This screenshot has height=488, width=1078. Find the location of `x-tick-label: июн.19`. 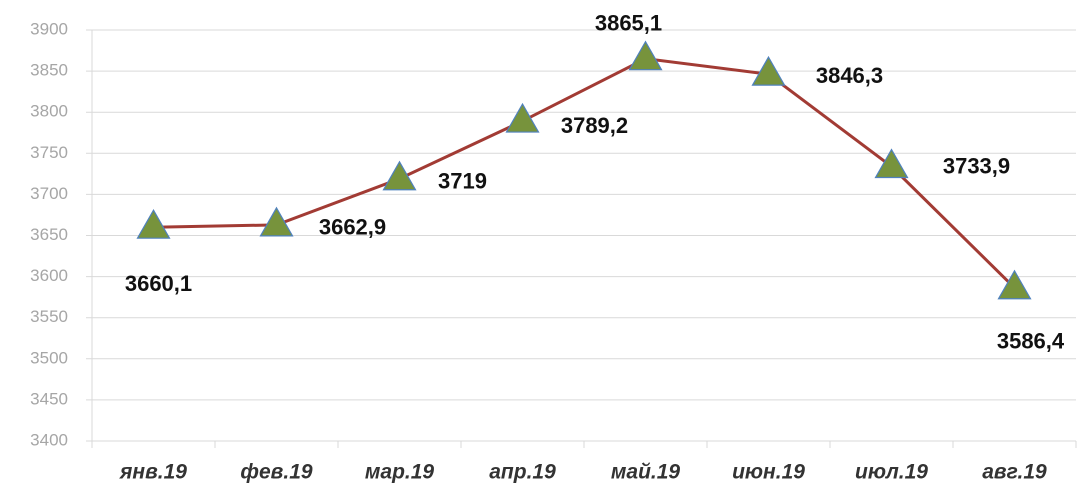

x-tick-label: июн.19 is located at coordinates (768, 472).